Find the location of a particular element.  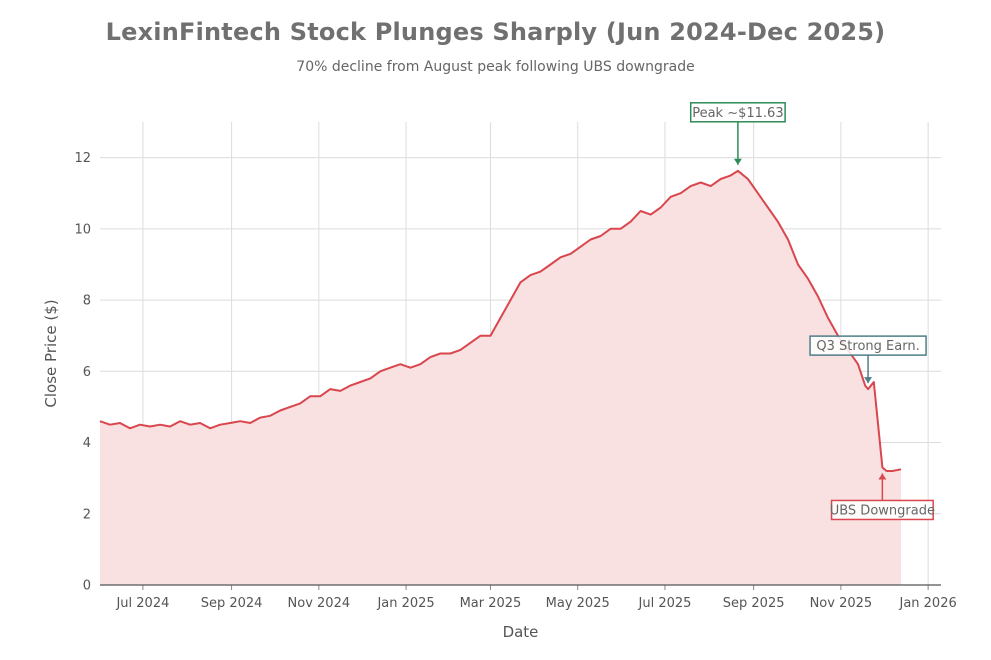

y-tick-label: 0 is located at coordinates (87, 586).